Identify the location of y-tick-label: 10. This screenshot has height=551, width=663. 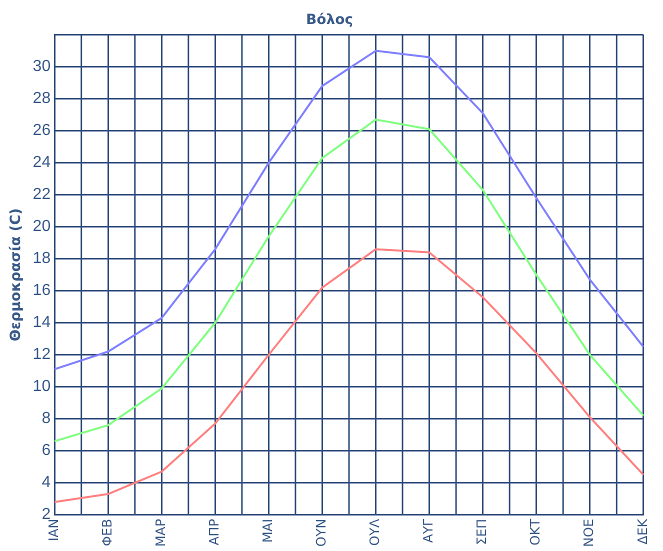
(41, 387).